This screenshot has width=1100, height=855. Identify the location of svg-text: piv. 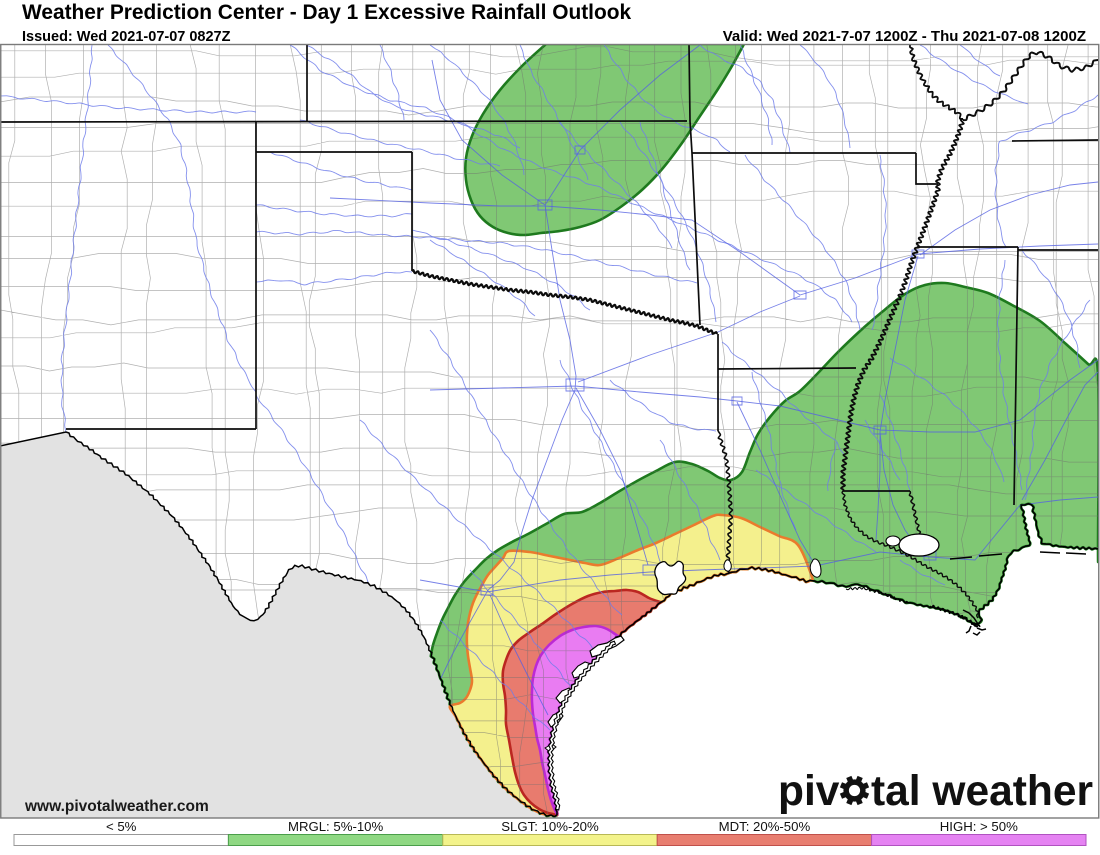
(809, 791).